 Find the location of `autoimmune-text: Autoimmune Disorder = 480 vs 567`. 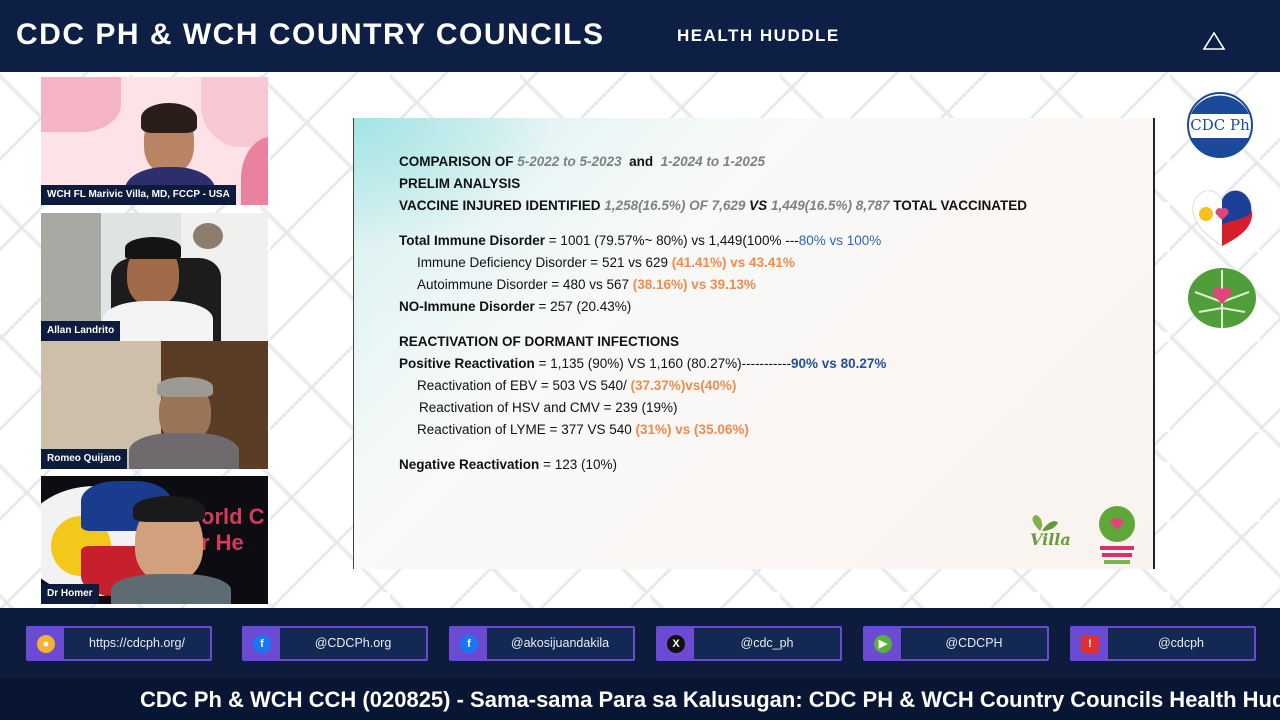

autoimmune-text: Autoimmune Disorder = 480 vs 567 is located at coordinates (523, 284).